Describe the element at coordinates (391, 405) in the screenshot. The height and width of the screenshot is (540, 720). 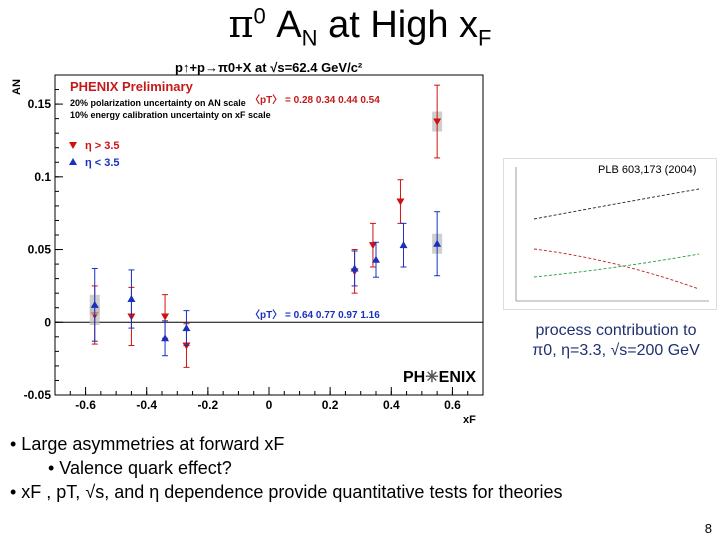
I see `x-tick-label: 0.4` at that location.